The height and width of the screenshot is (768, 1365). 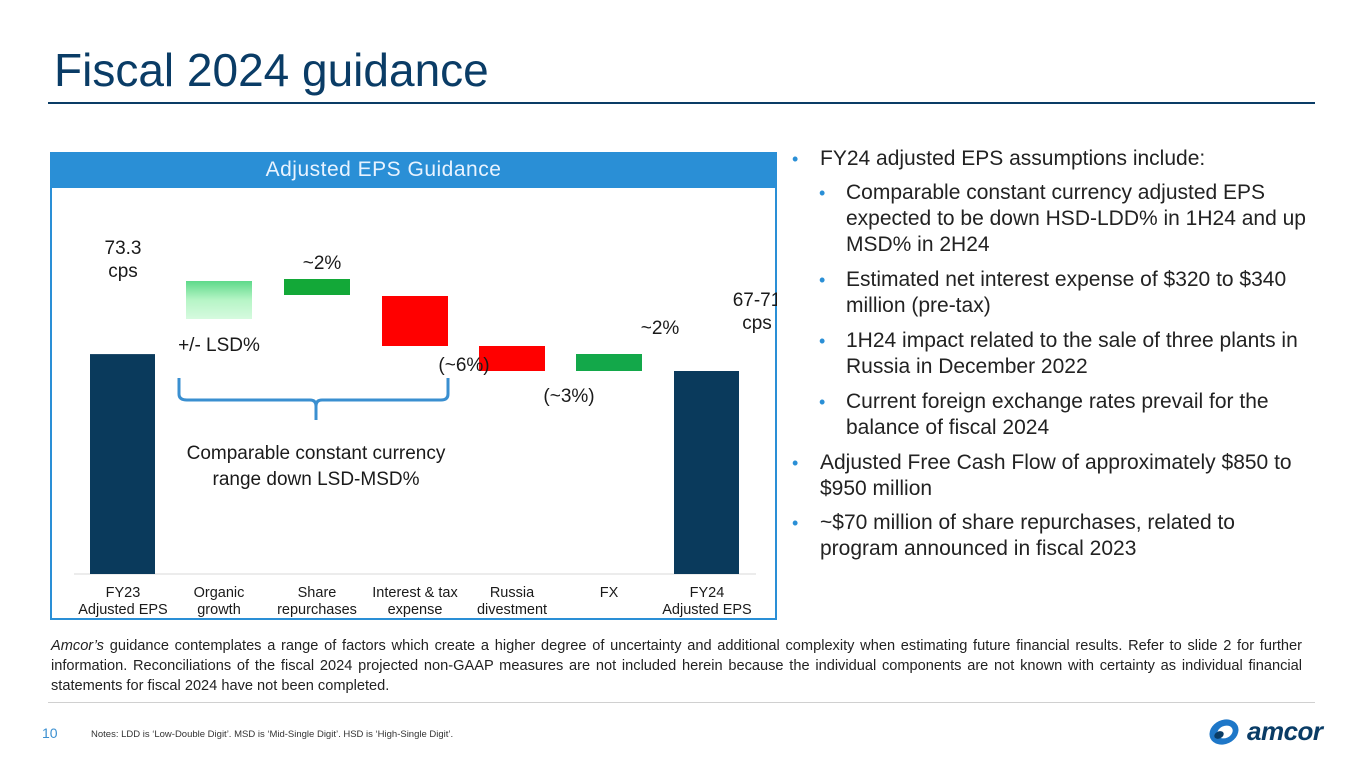 What do you see at coordinates (512, 593) in the screenshot?
I see `category-label-line: Russia` at bounding box center [512, 593].